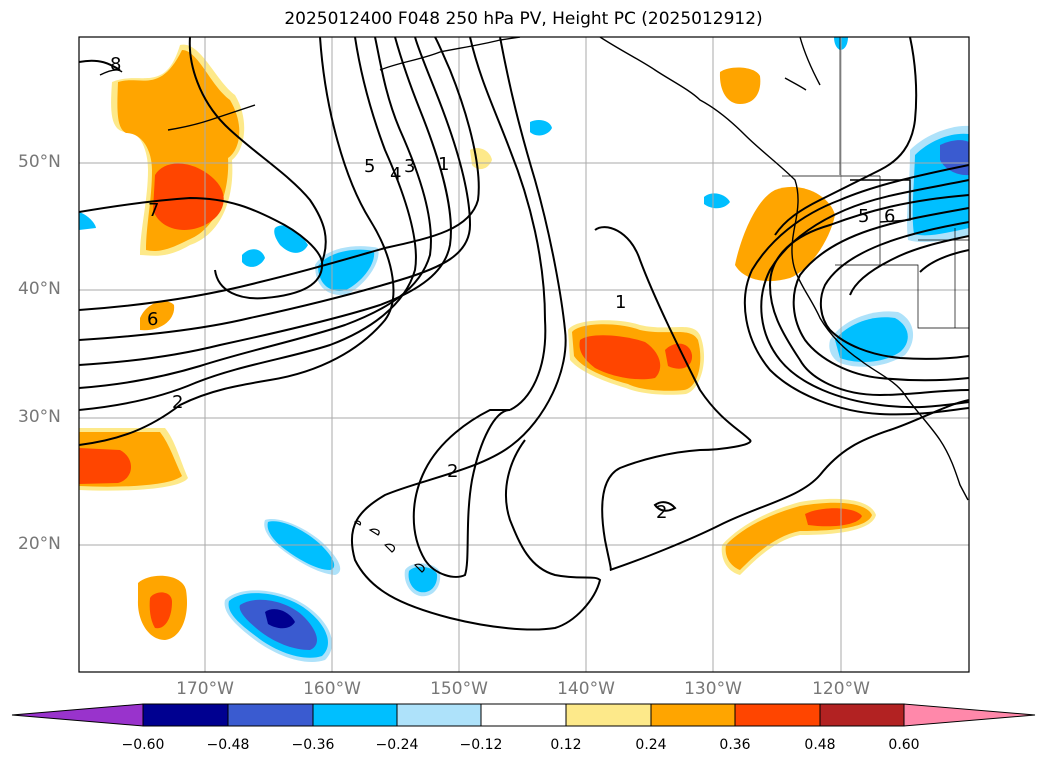 The height and width of the screenshot is (765, 1047). What do you see at coordinates (481, 745) in the screenshot?
I see `colorbar-tick: −0.12` at bounding box center [481, 745].